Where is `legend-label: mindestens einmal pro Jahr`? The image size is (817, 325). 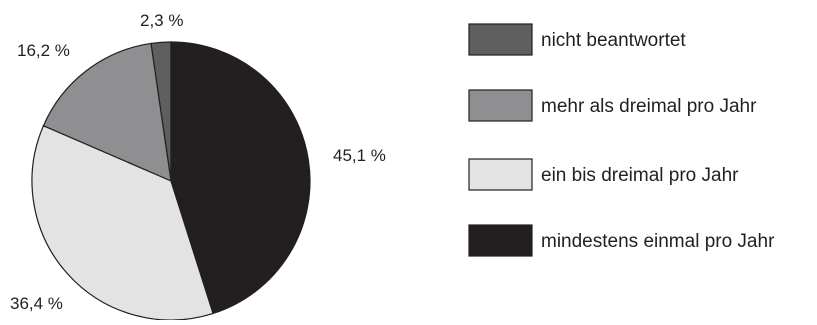
legend-label: mindestens einmal pro Jahr is located at coordinates (658, 241).